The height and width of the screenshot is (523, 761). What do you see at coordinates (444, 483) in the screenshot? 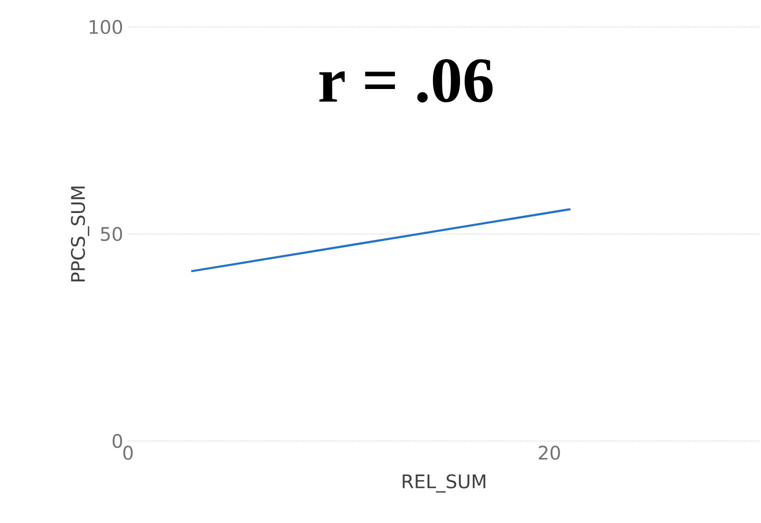
I see `x-axis-title: REL_SUM` at bounding box center [444, 483].